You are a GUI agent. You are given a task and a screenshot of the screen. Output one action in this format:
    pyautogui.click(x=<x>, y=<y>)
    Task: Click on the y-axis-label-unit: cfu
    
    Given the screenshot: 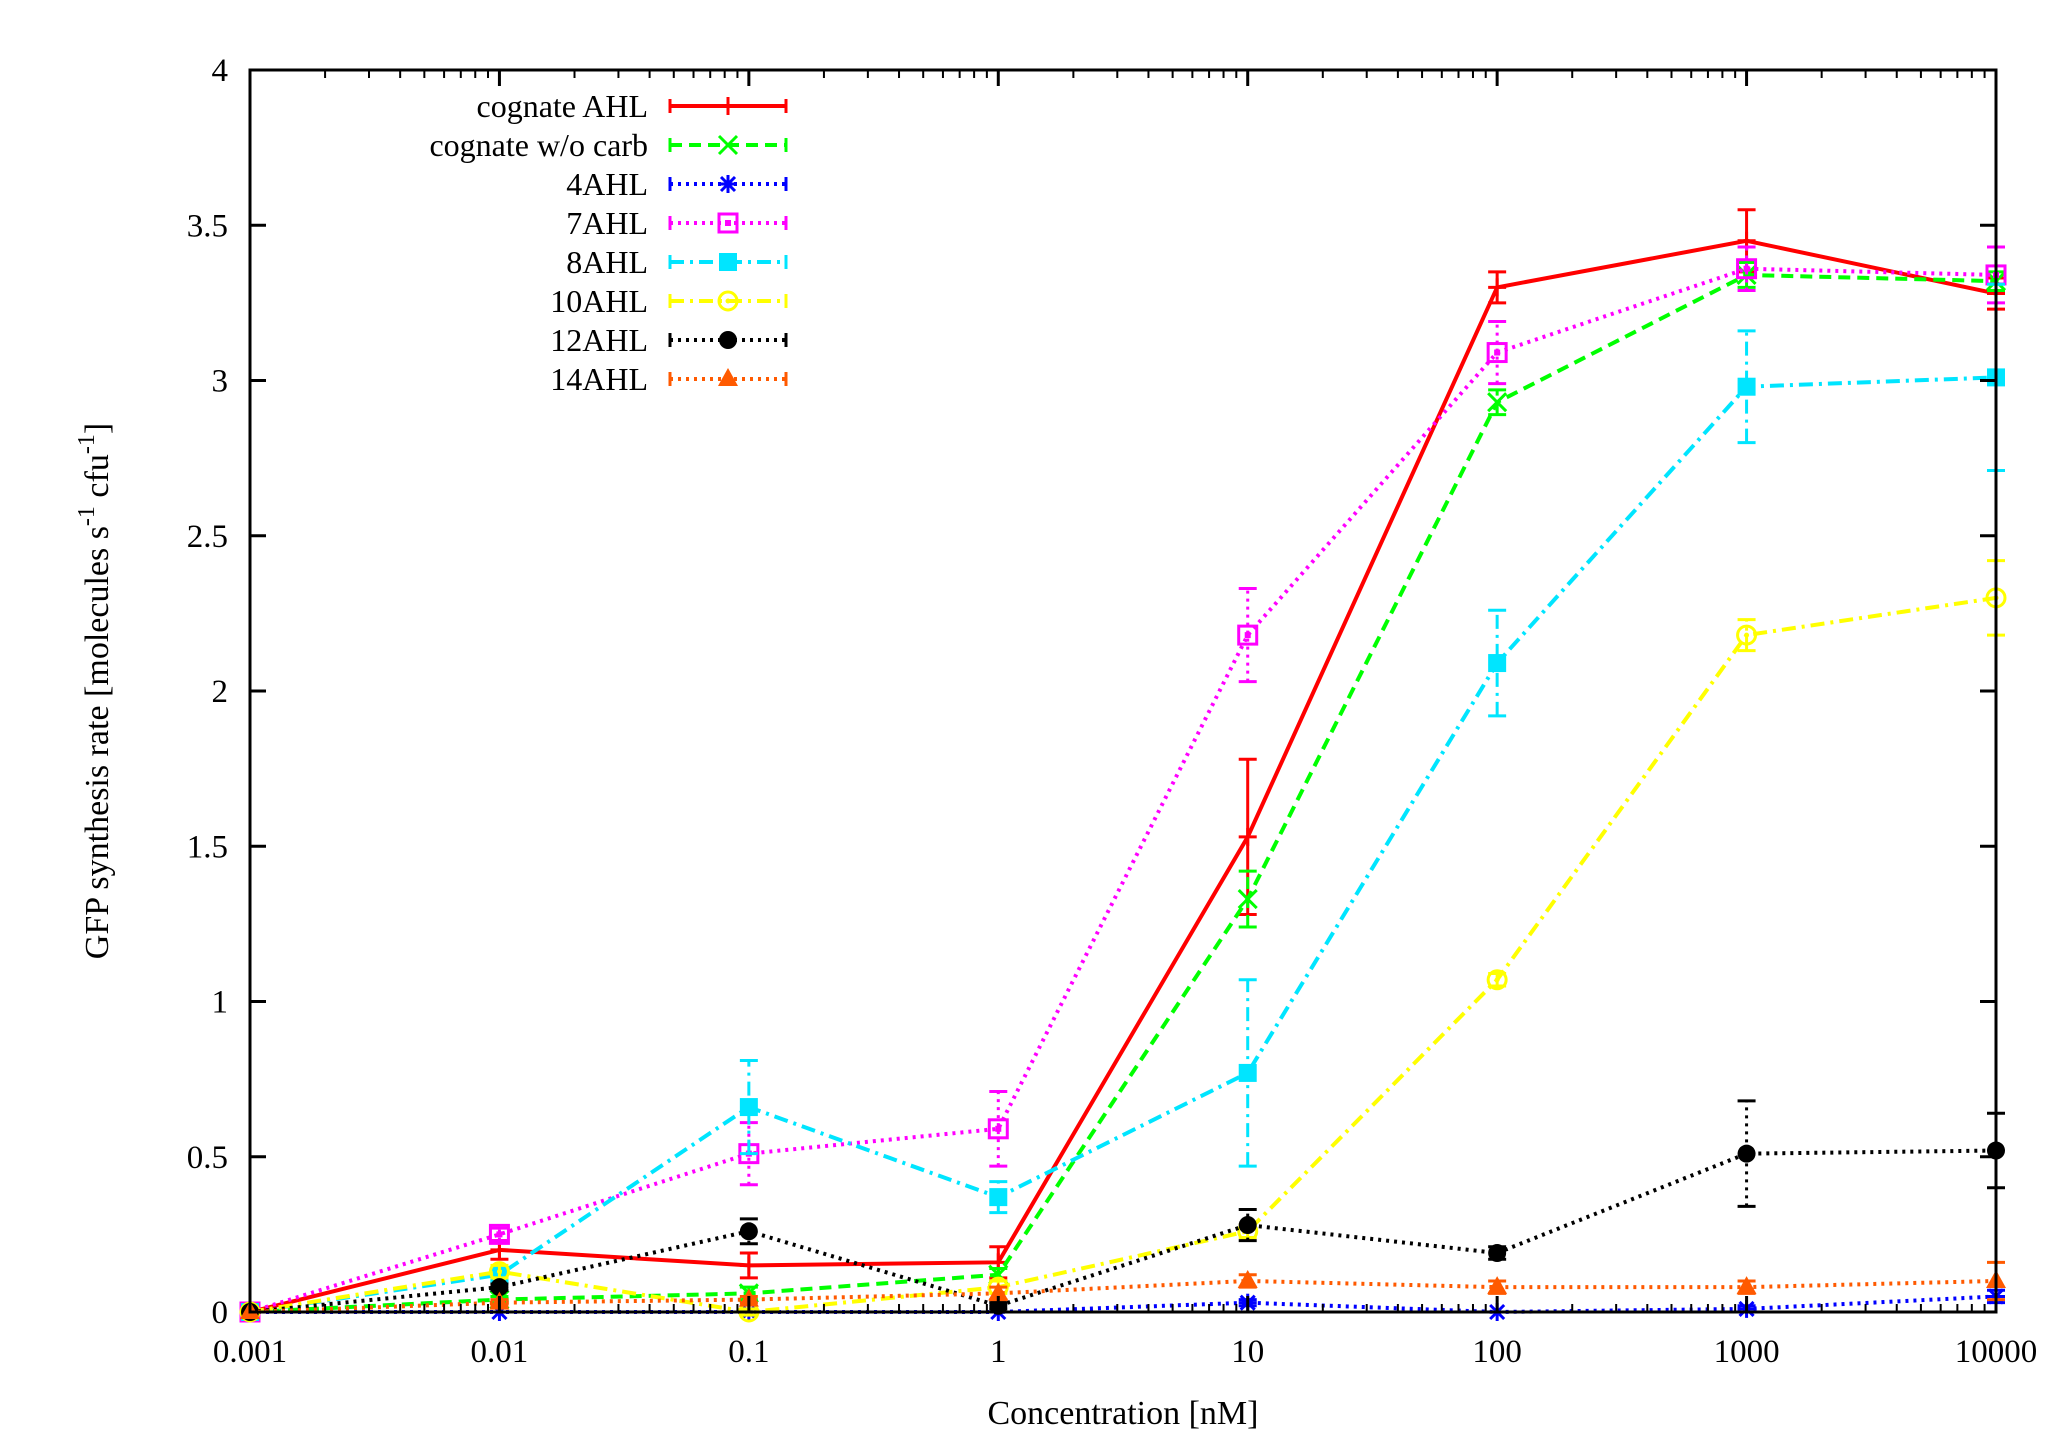 What is the action you would take?
    pyautogui.click(x=97, y=480)
    